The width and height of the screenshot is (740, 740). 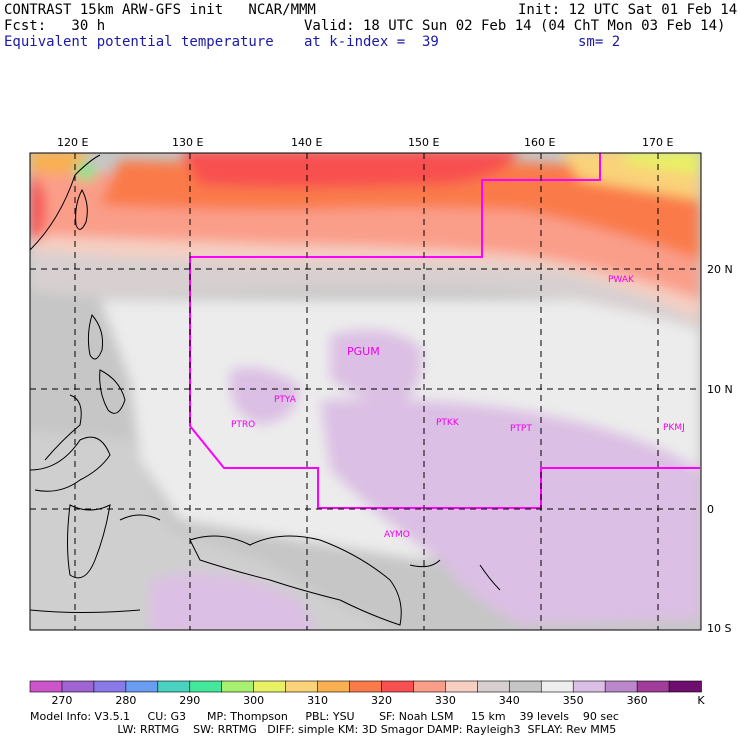 I want to click on lon-label: 140 E, so click(x=307, y=142).